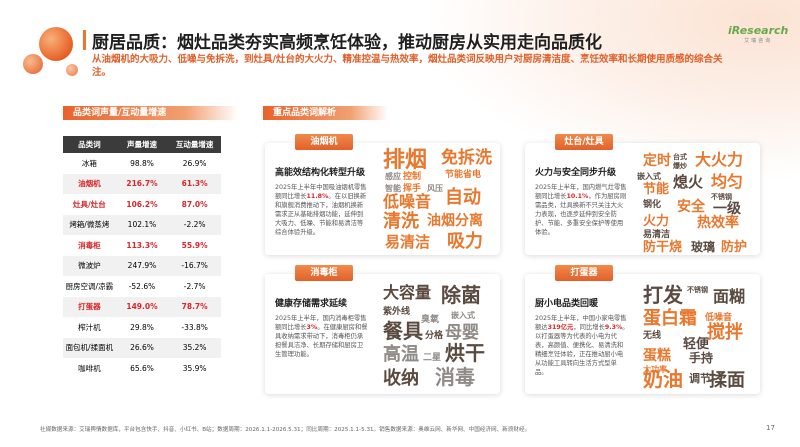 This screenshot has height=447, width=800. What do you see at coordinates (89, 204) in the screenshot?
I see `table-cell: 灶具/灶台` at bounding box center [89, 204].